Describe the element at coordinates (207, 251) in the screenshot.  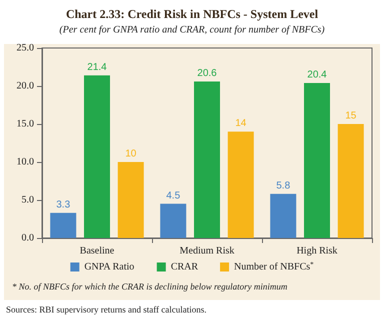
I see `x-tick-label: Medium Risk` at that location.